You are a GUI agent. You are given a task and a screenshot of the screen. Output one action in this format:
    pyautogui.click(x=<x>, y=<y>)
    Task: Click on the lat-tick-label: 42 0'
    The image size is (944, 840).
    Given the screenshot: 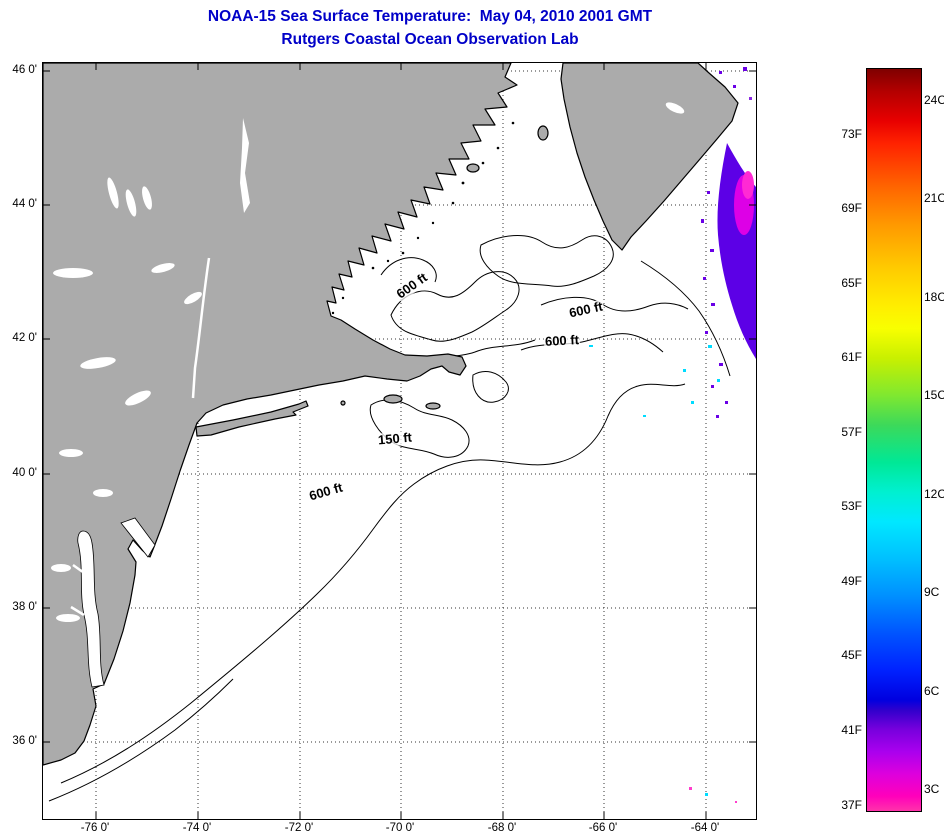 What is the action you would take?
    pyautogui.click(x=24, y=338)
    